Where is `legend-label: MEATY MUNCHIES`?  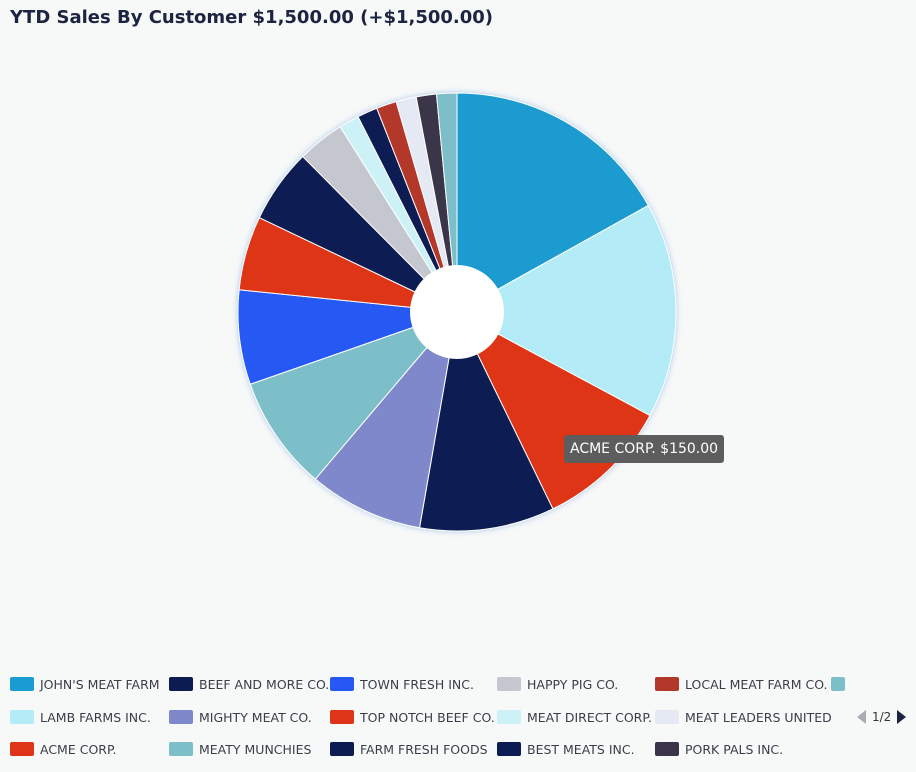 legend-label: MEATY MUNCHIES is located at coordinates (255, 749).